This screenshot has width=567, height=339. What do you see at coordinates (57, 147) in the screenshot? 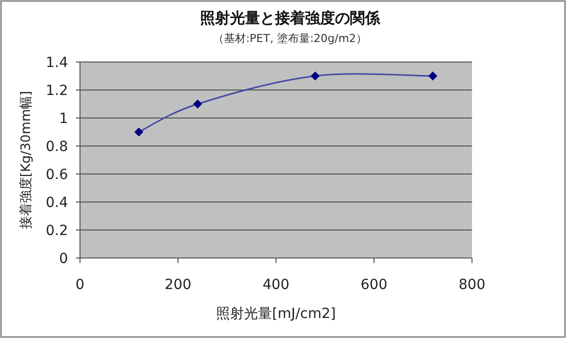
I see `y-tick-label: 0.8` at bounding box center [57, 147].